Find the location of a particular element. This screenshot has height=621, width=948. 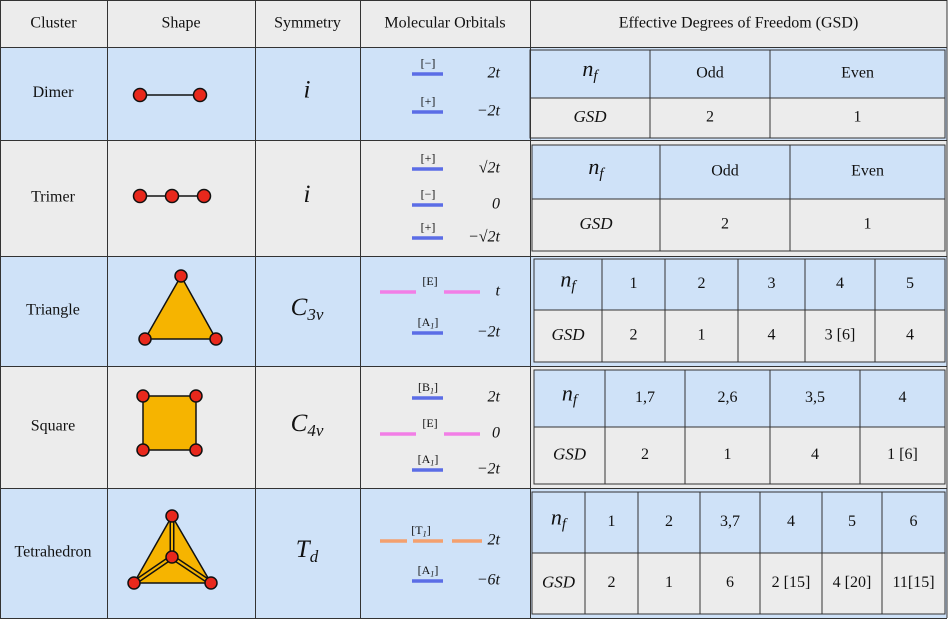

orbital-label: [A1] is located at coordinates (428, 322).